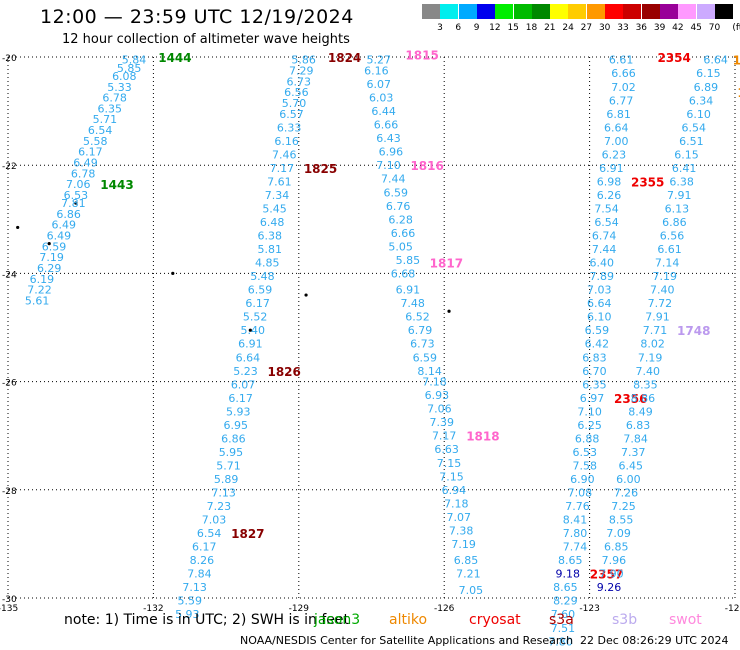 This screenshot has height=650, width=740. I want to click on satellite-legend-item: swot, so click(685, 620).